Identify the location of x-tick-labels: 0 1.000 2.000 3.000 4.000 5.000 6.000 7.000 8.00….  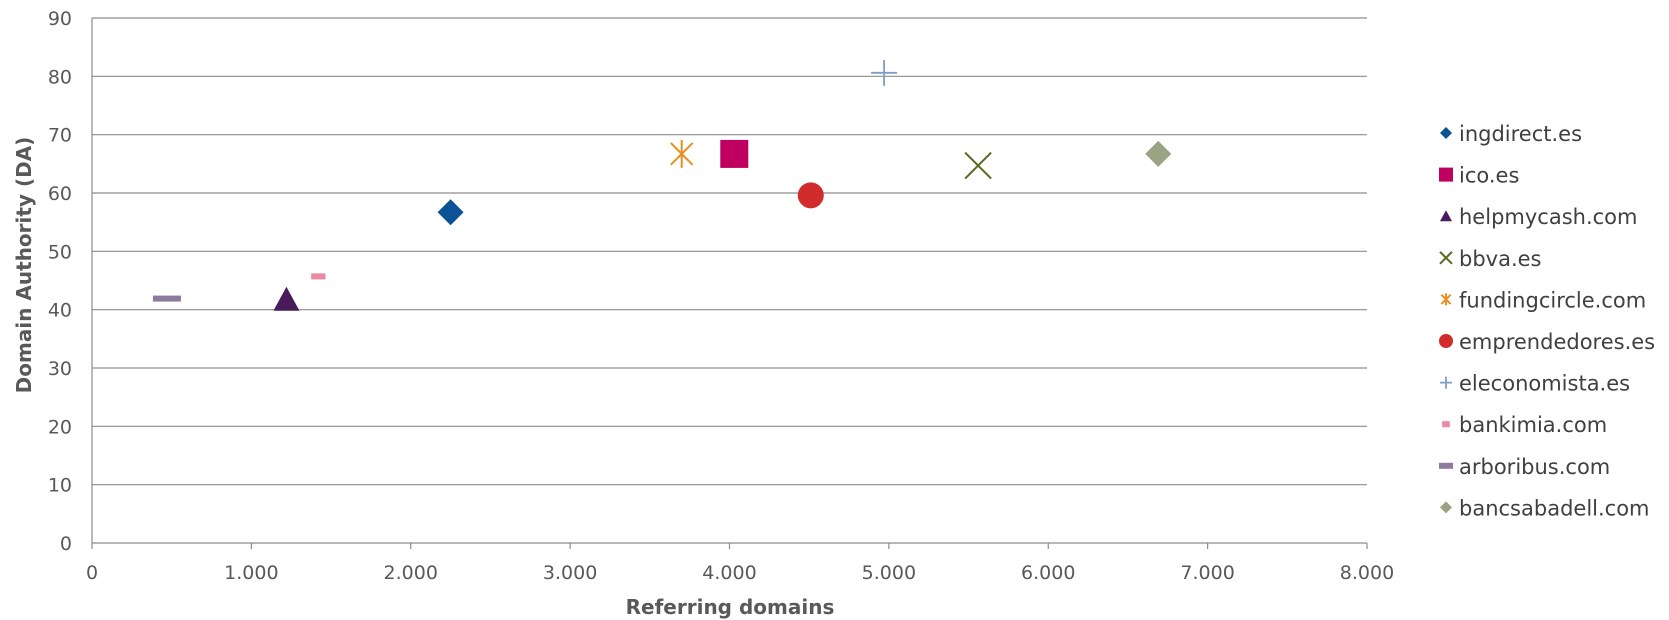
(740, 573).